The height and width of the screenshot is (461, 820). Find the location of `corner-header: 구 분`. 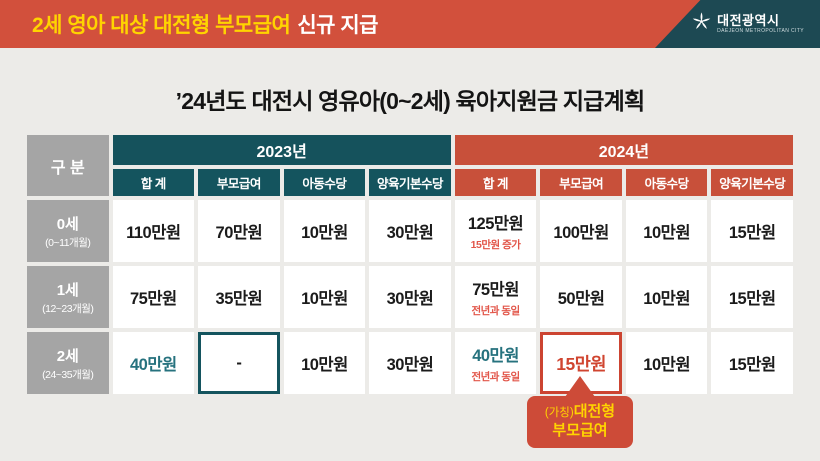

corner-header: 구 분 is located at coordinates (68, 165).